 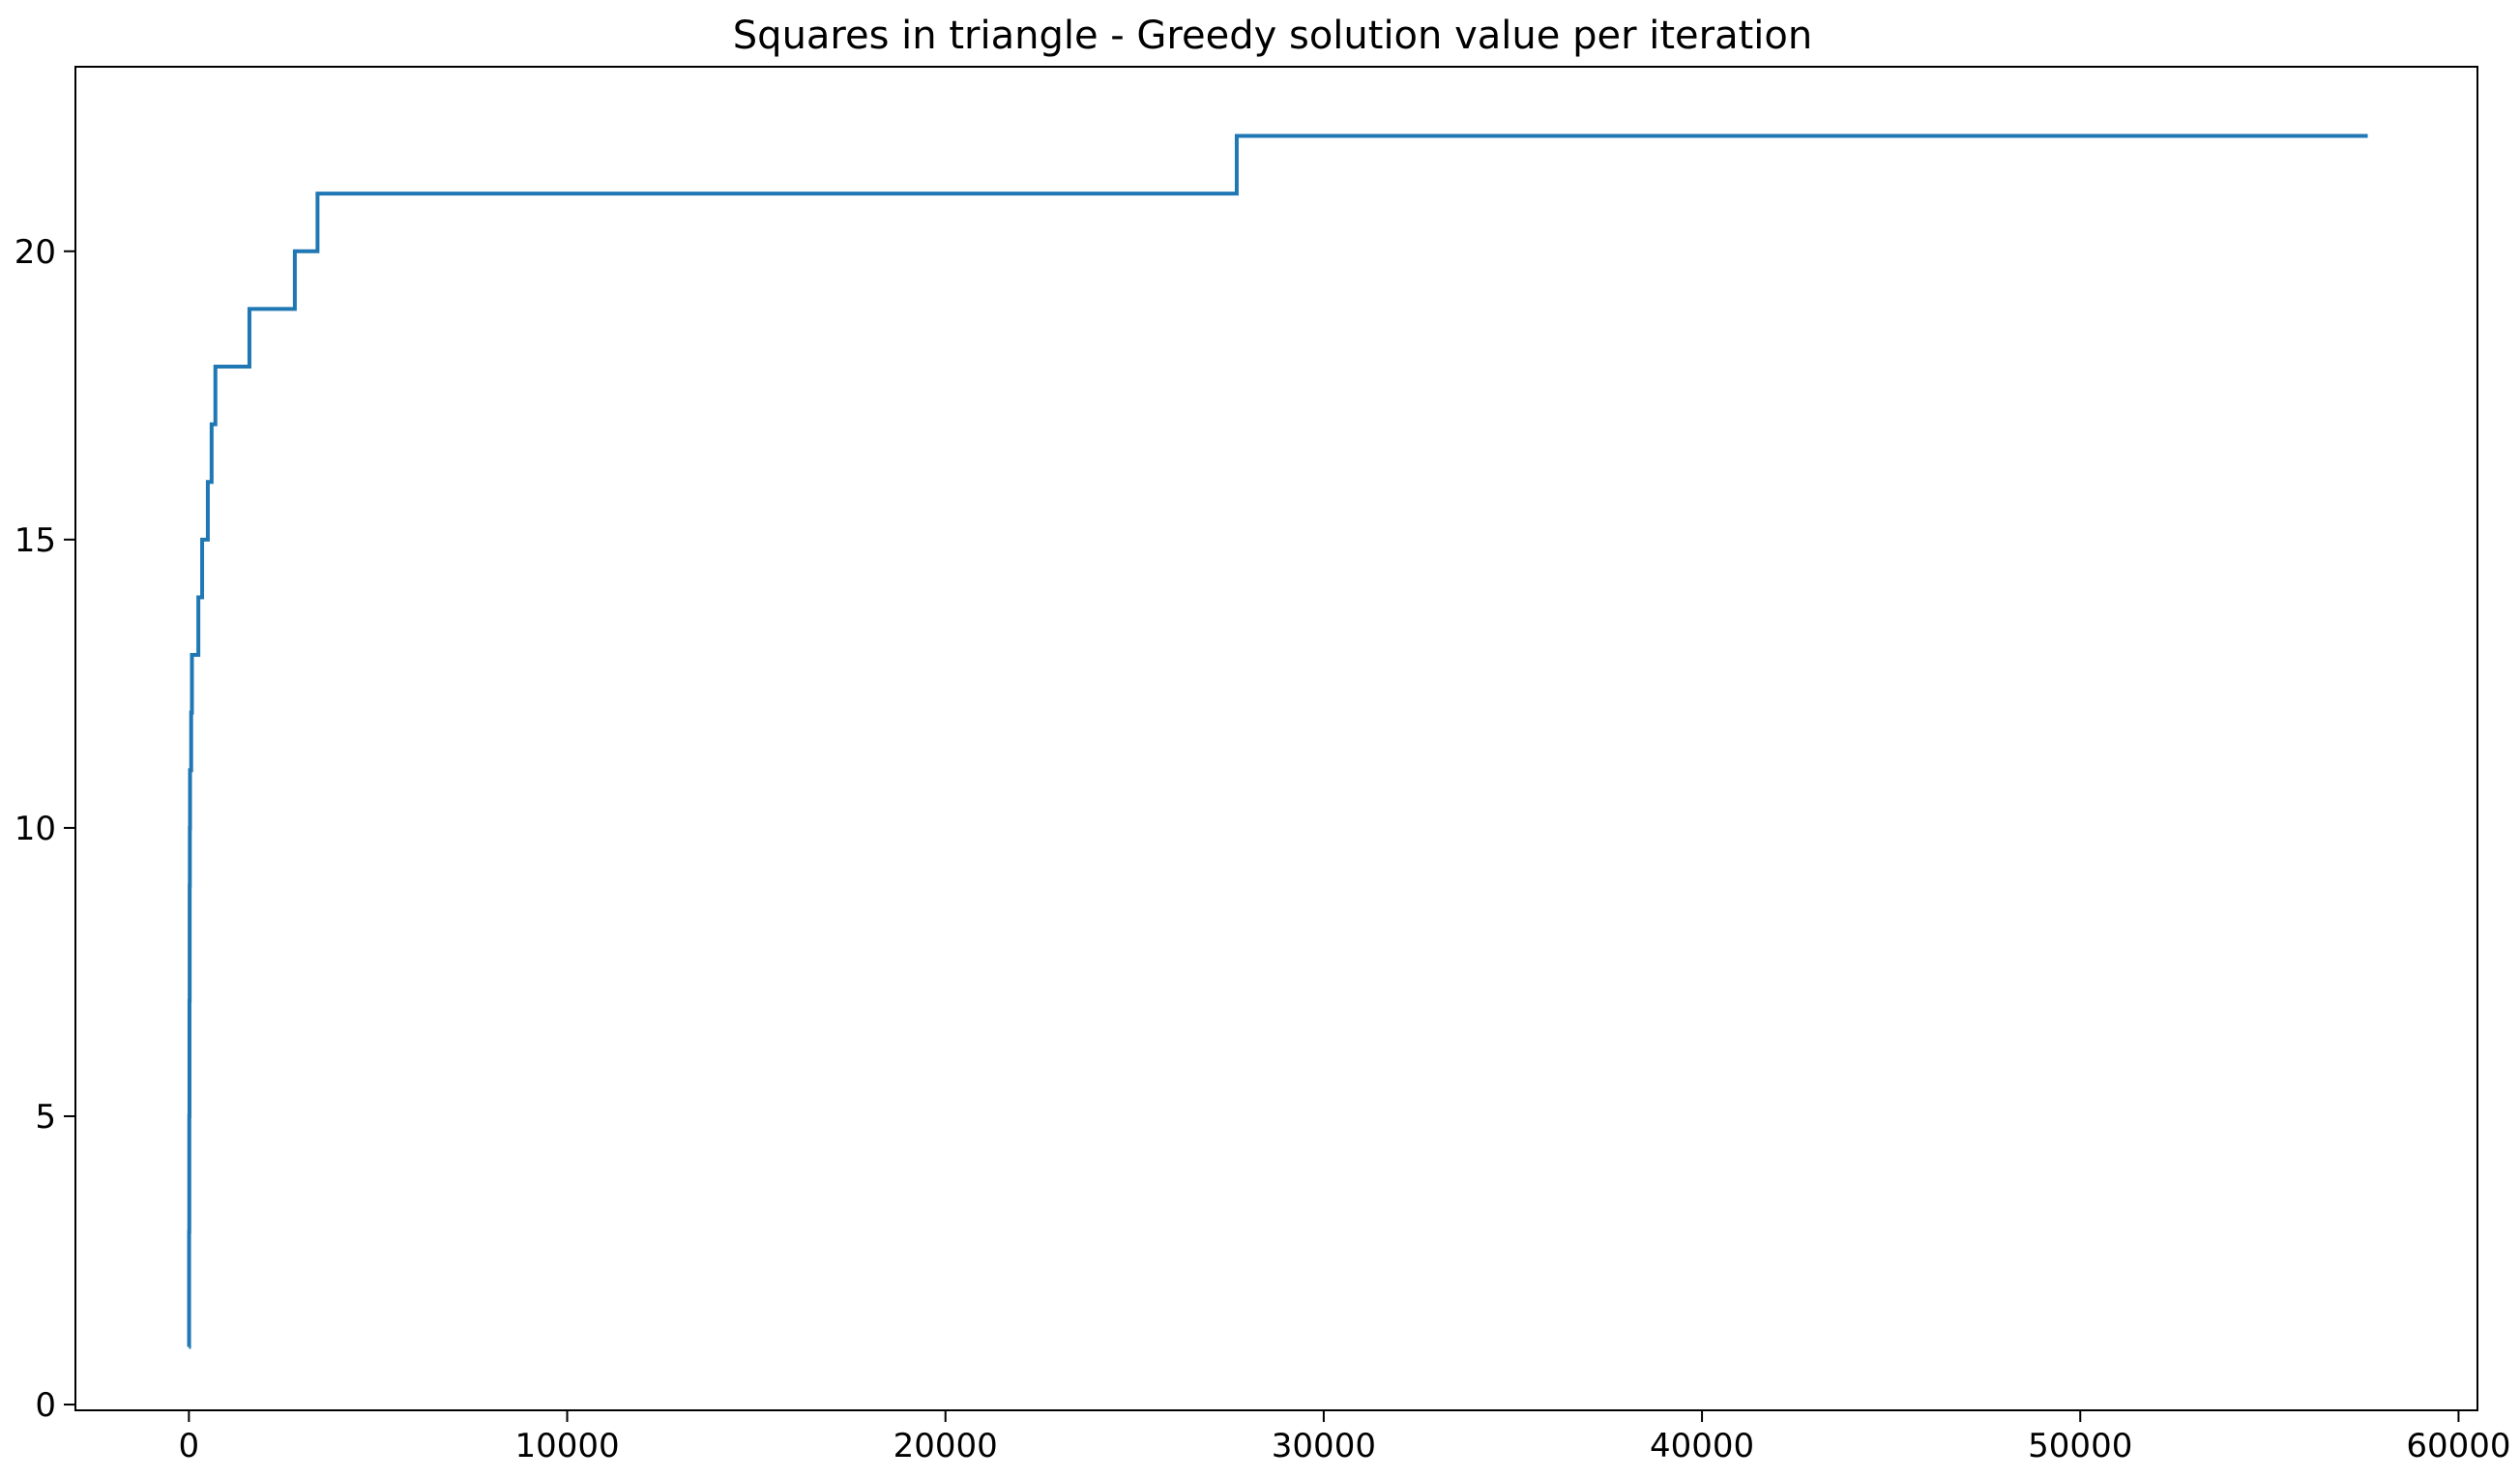 I want to click on x-tick-label: 60000, so click(x=2458, y=1446).